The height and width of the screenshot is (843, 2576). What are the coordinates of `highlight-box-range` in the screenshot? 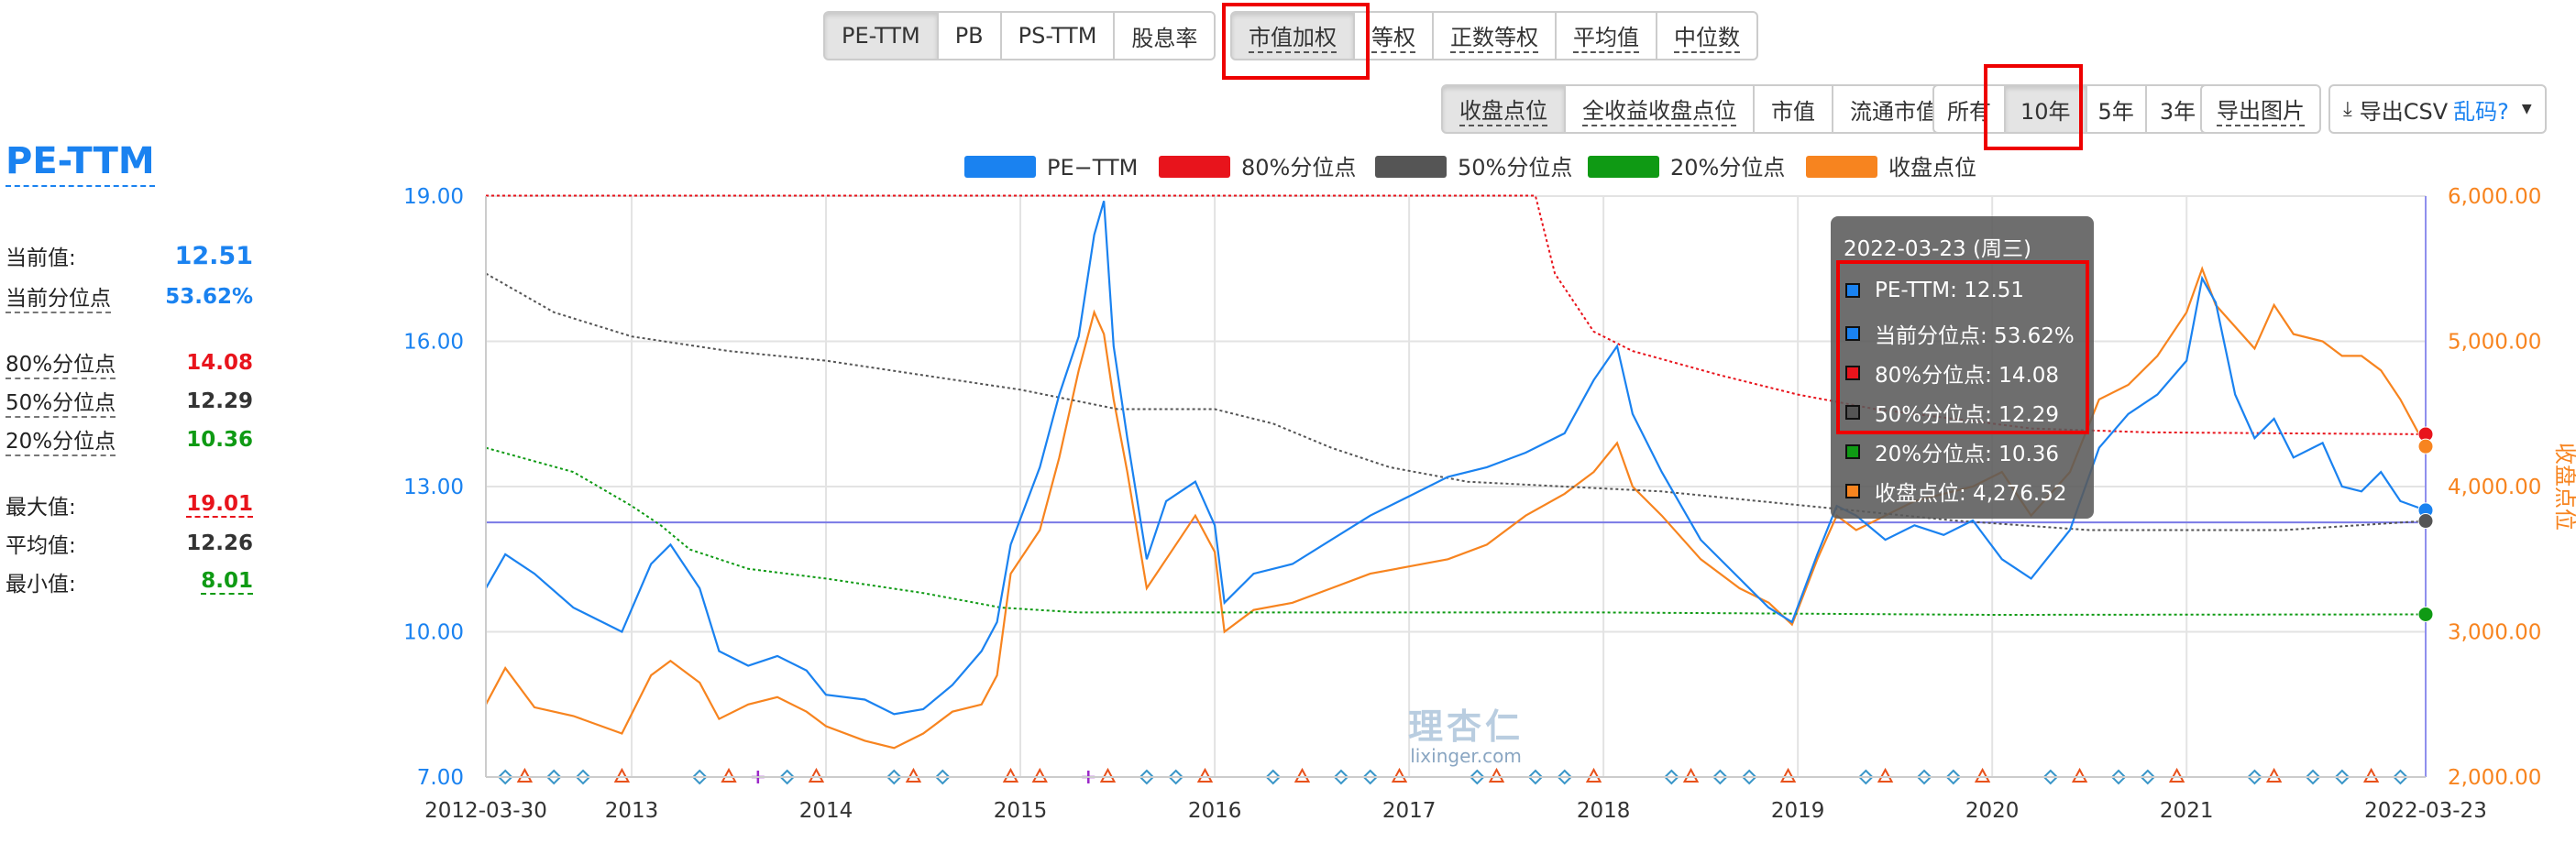 It's located at (2034, 107).